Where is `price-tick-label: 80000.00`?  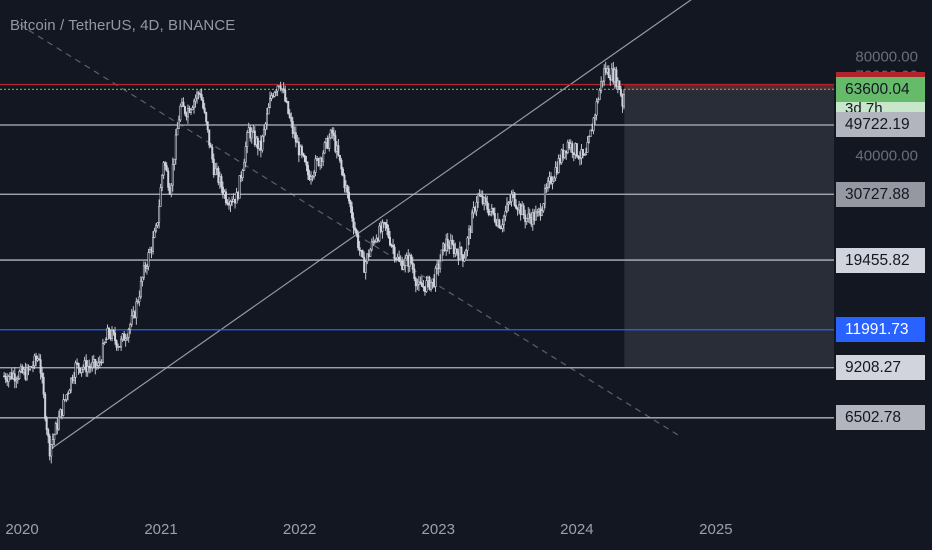 price-tick-label: 80000.00 is located at coordinates (886, 56).